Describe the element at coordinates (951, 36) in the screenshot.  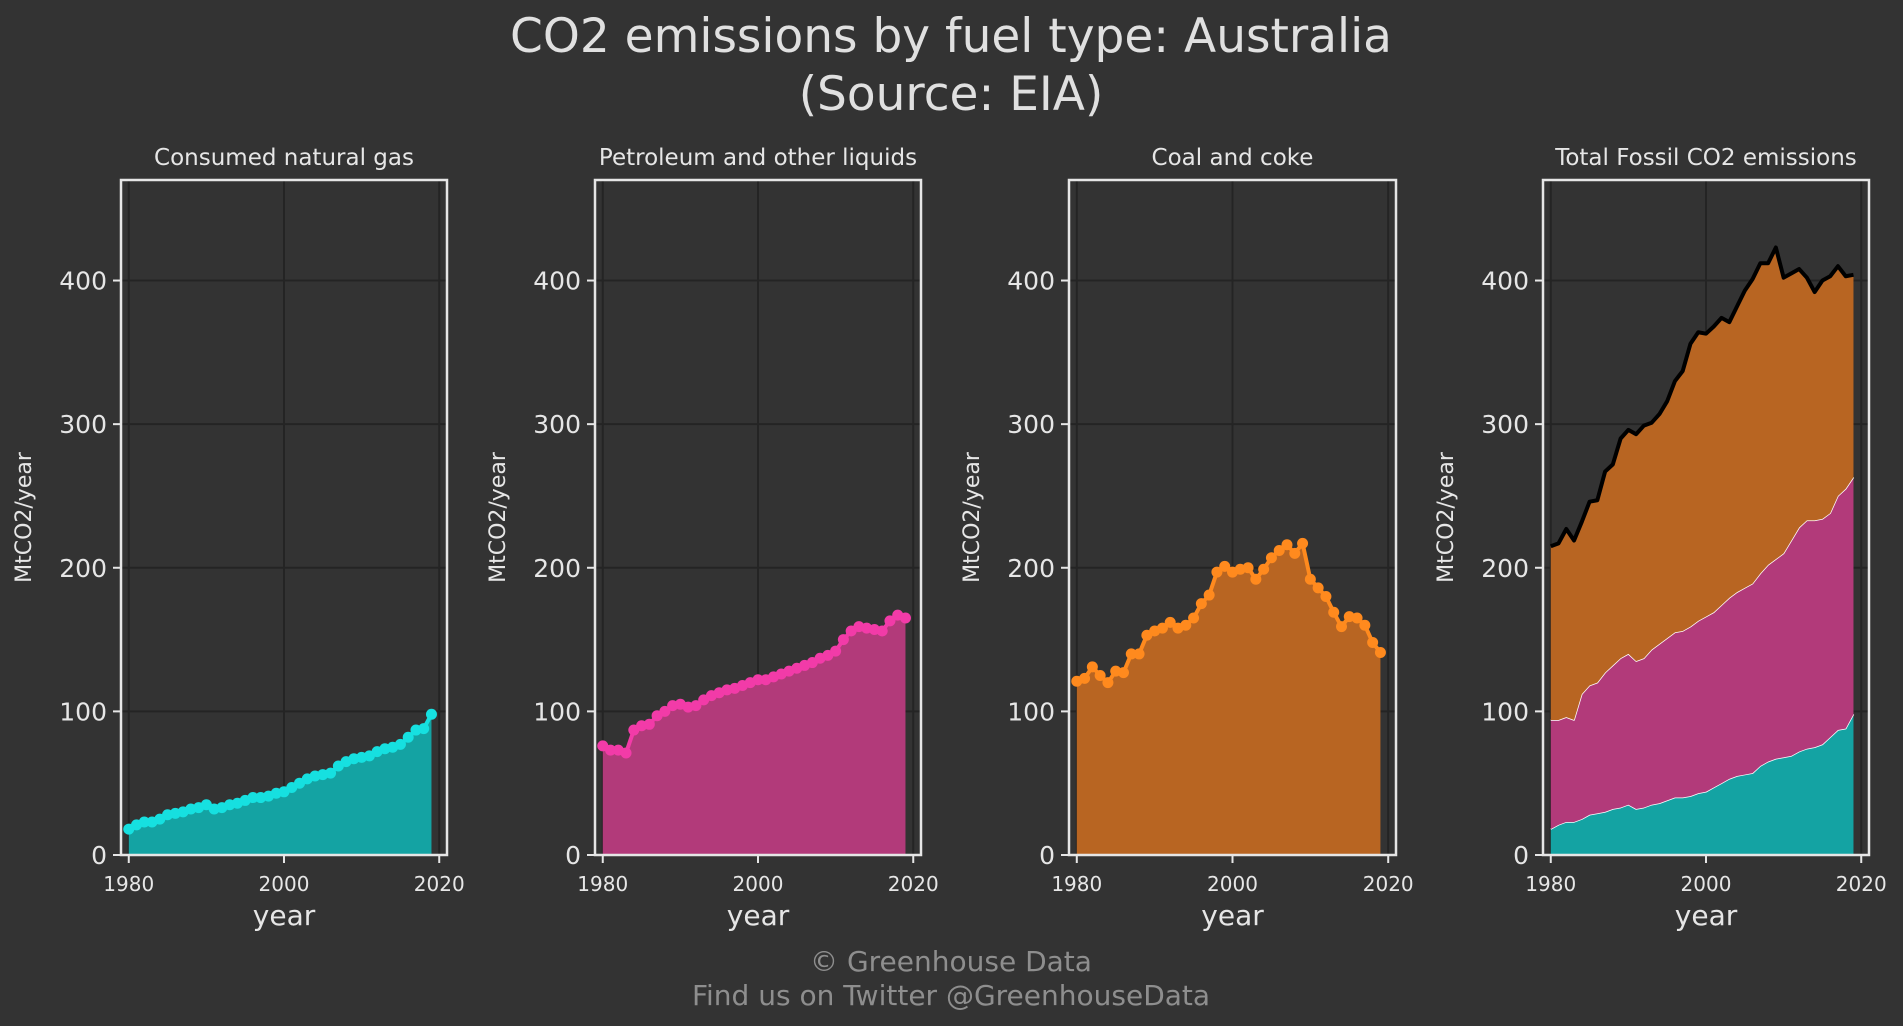
I see `chart-title: CO2 emissions by fuel type: Australia` at that location.